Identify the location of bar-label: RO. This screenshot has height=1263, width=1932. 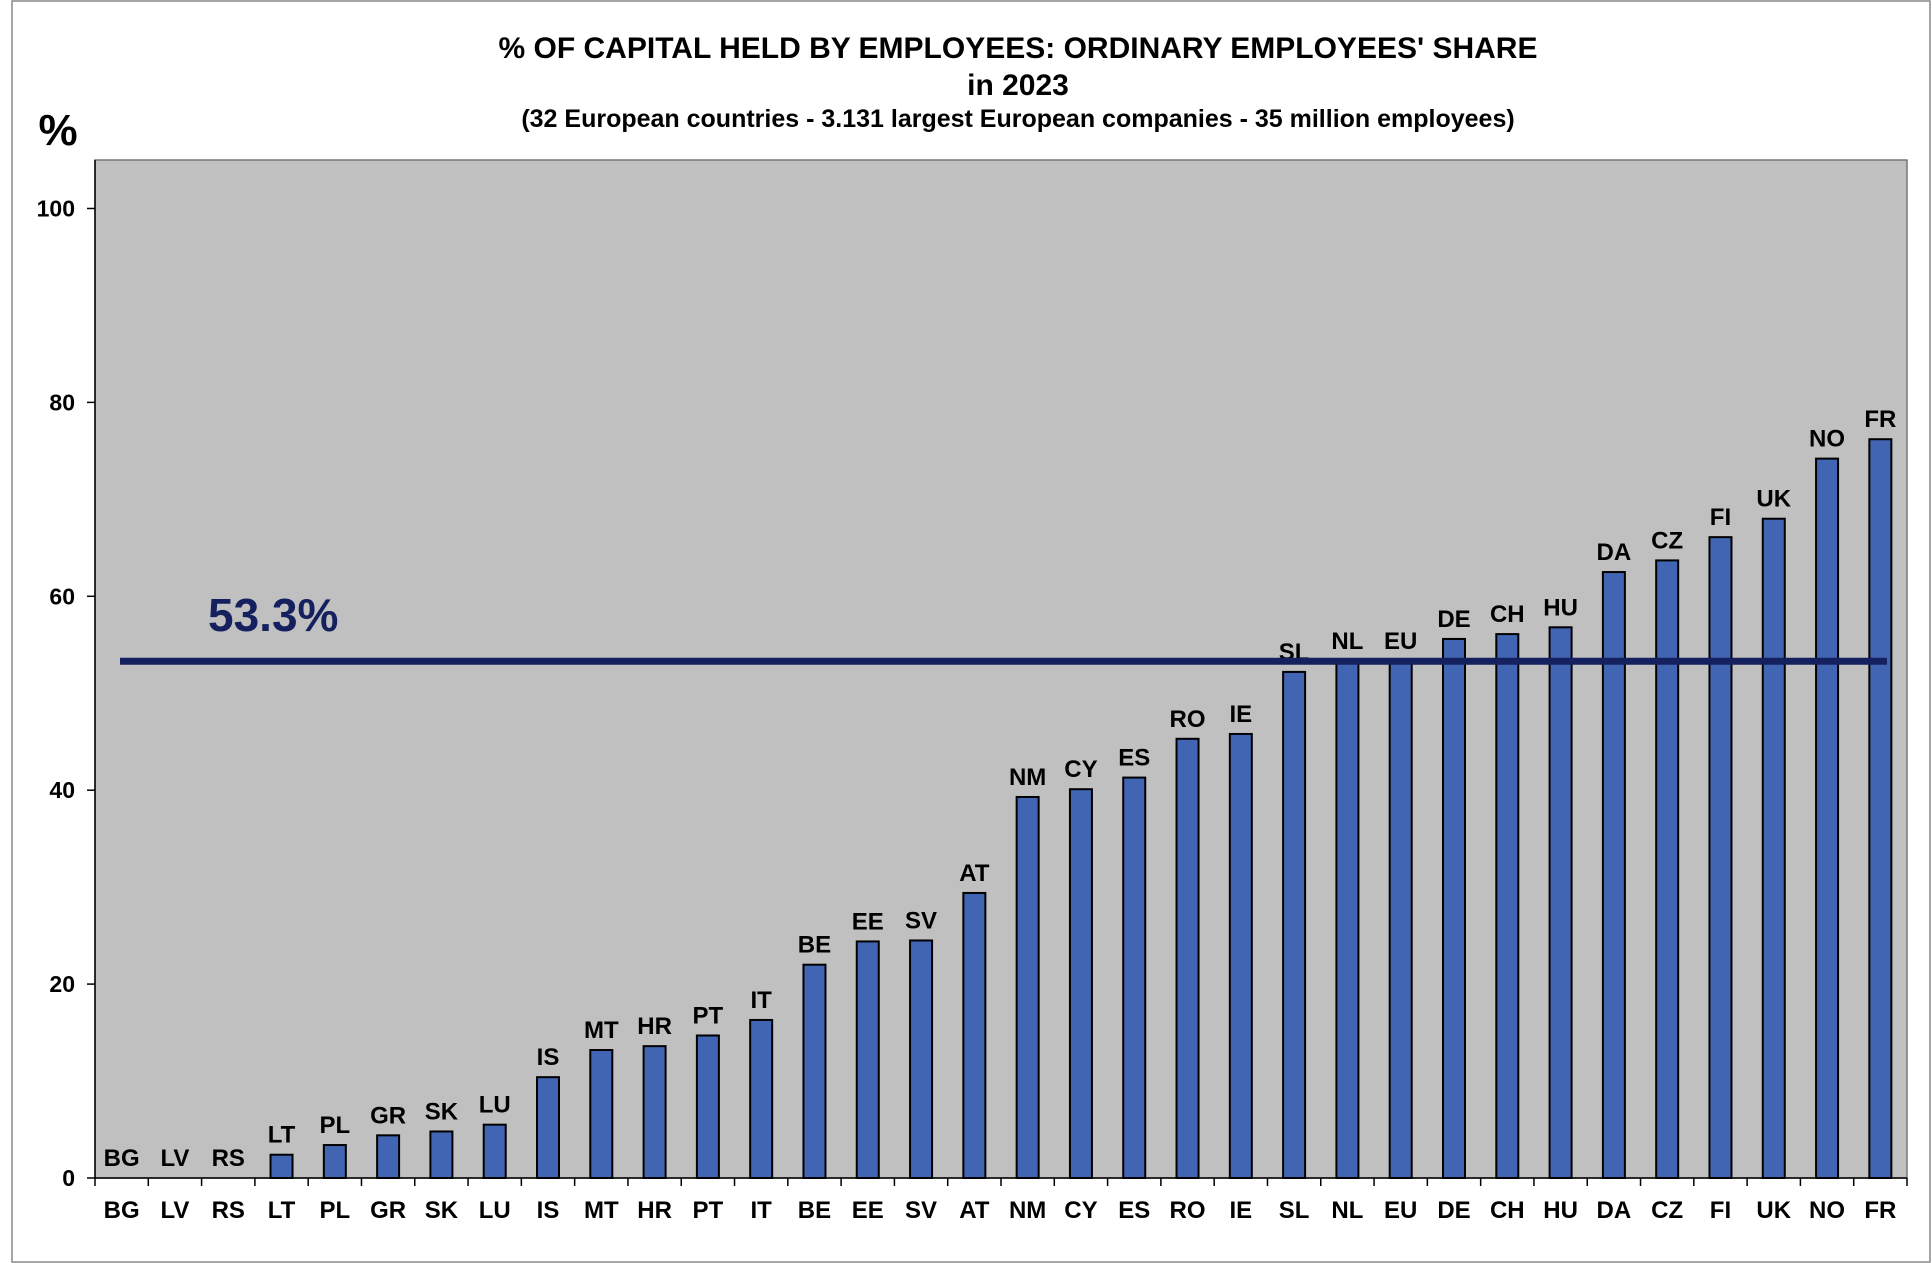
(1188, 719).